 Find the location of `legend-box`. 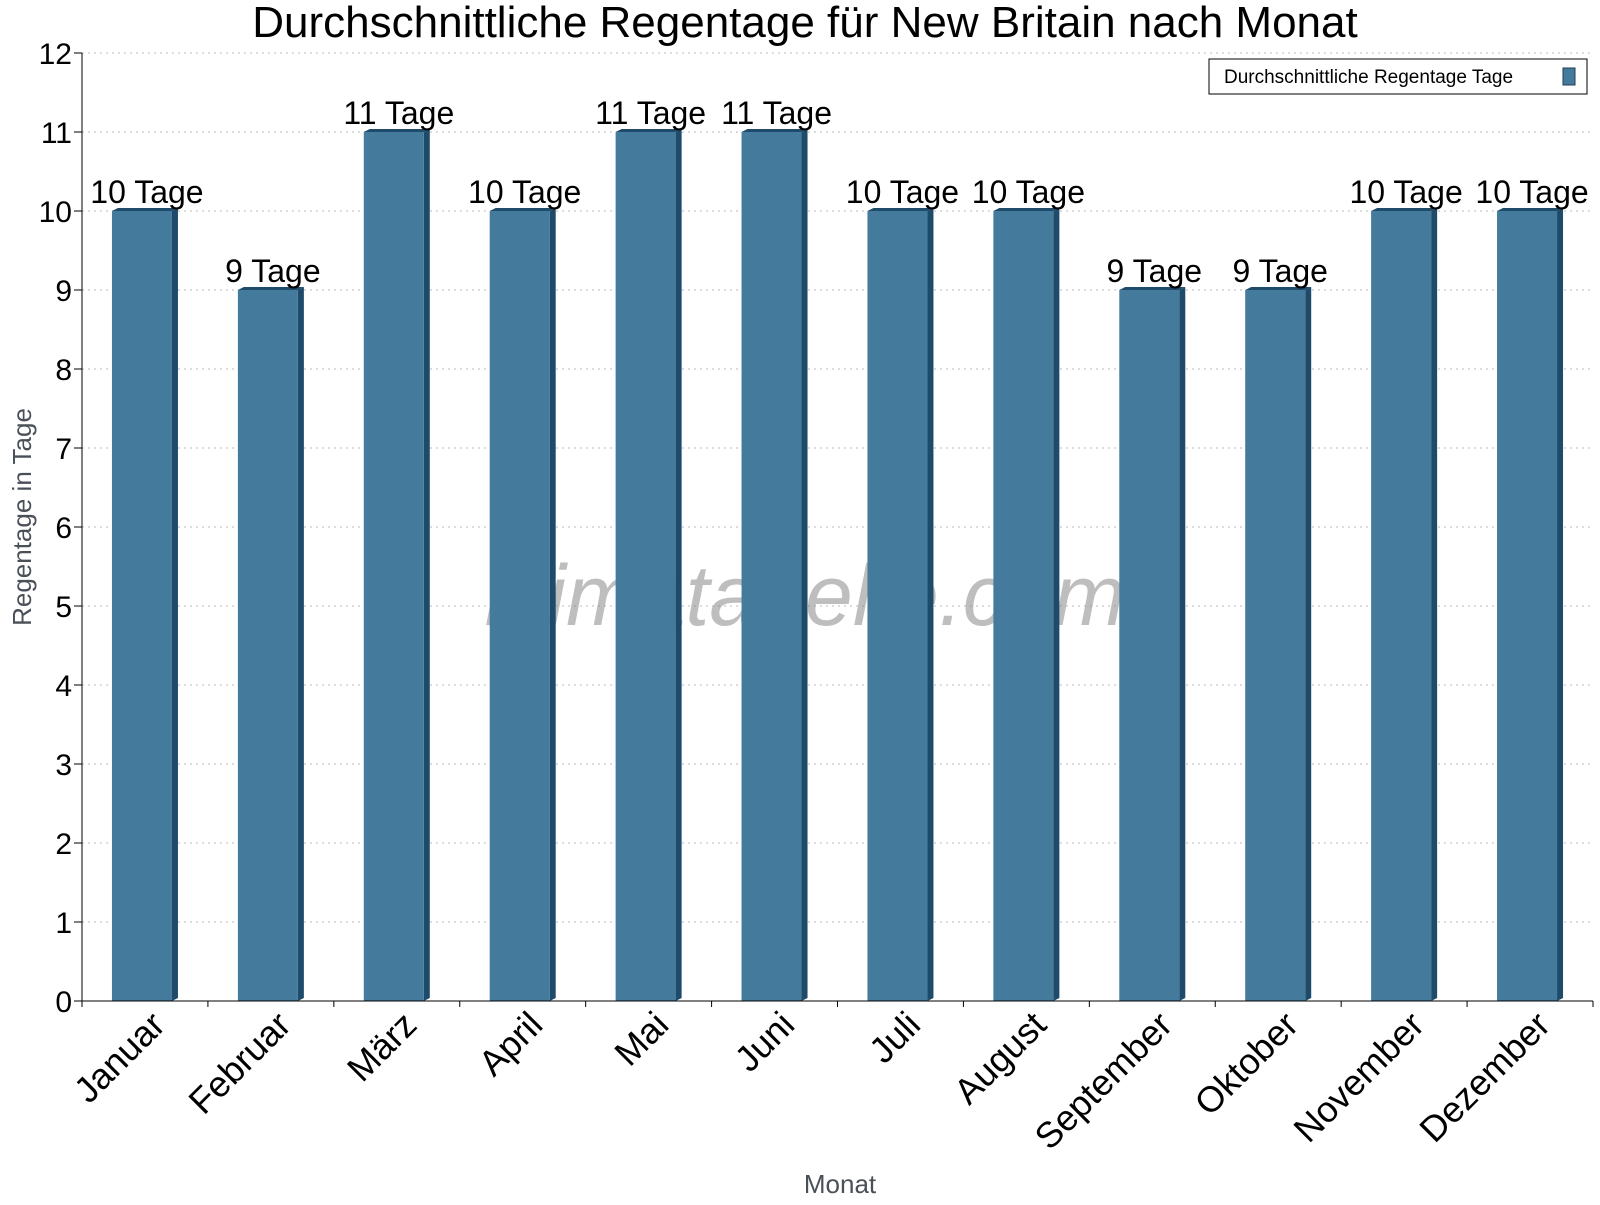

legend-box is located at coordinates (1398, 76).